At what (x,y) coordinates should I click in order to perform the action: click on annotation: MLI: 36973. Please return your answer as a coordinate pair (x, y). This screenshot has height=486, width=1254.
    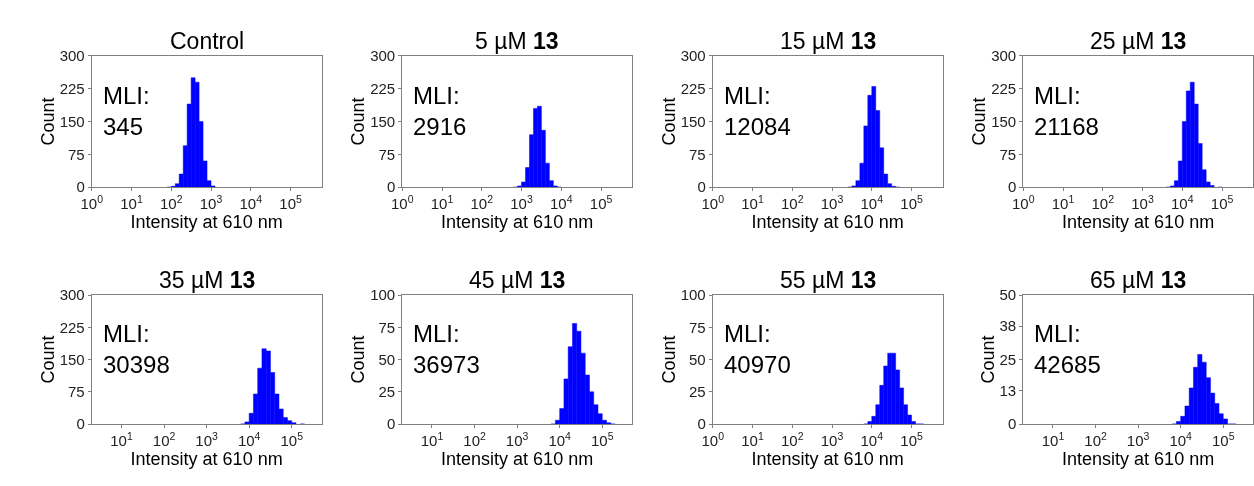
    Looking at the image, I should click on (446, 349).